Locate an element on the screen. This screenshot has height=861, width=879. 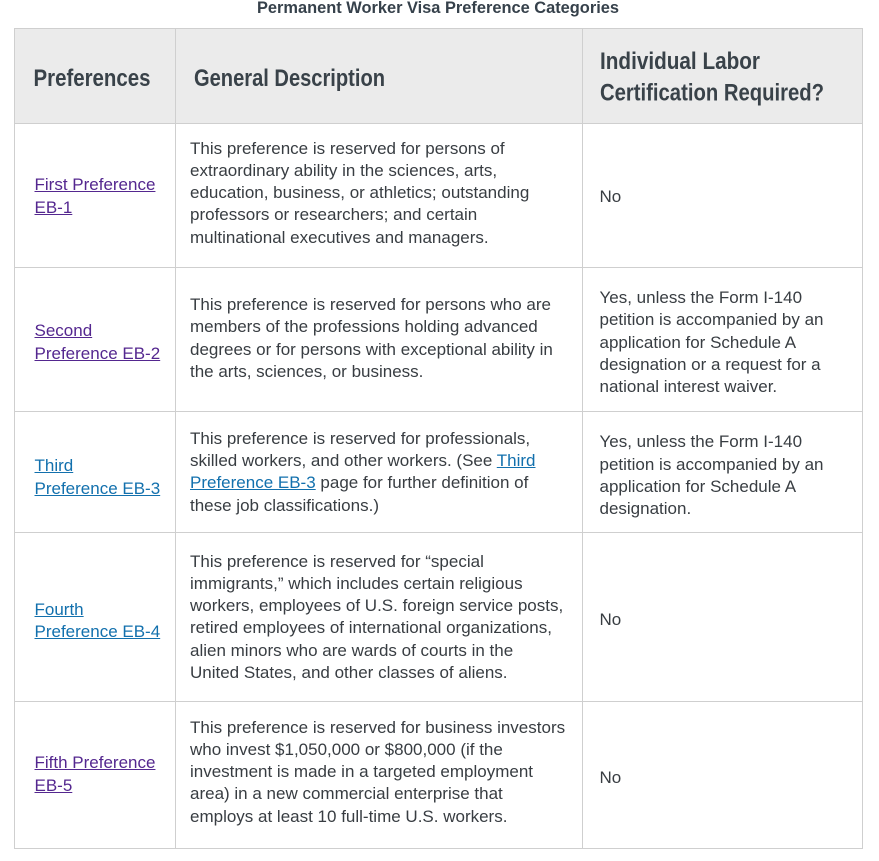
svg-text: Certification Required? is located at coordinates (712, 92).